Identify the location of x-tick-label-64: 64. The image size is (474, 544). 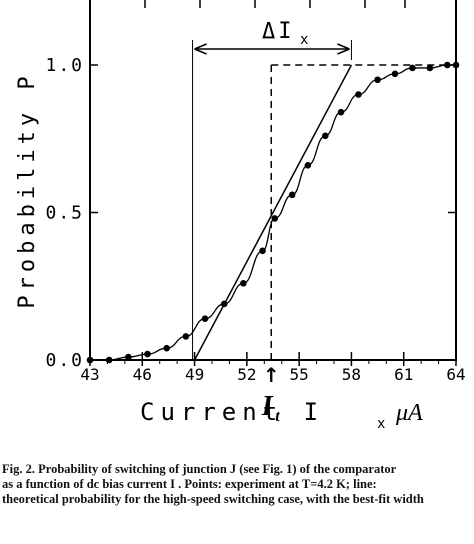
(455, 374).